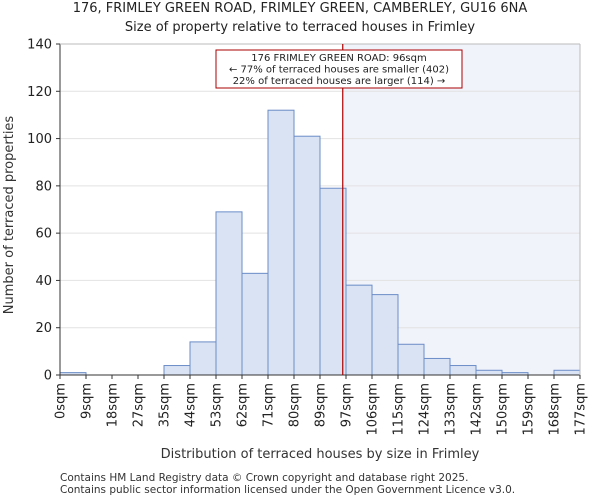  I want to click on y-tick-label: 100, so click(39, 139).